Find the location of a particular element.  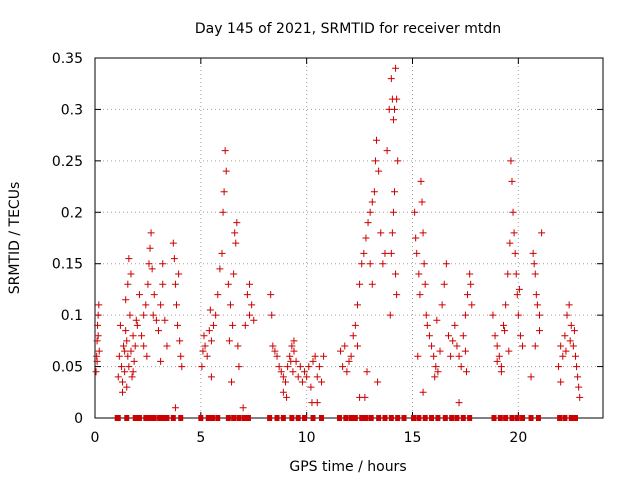

y-tick-label: 0.1 is located at coordinates (72, 316).